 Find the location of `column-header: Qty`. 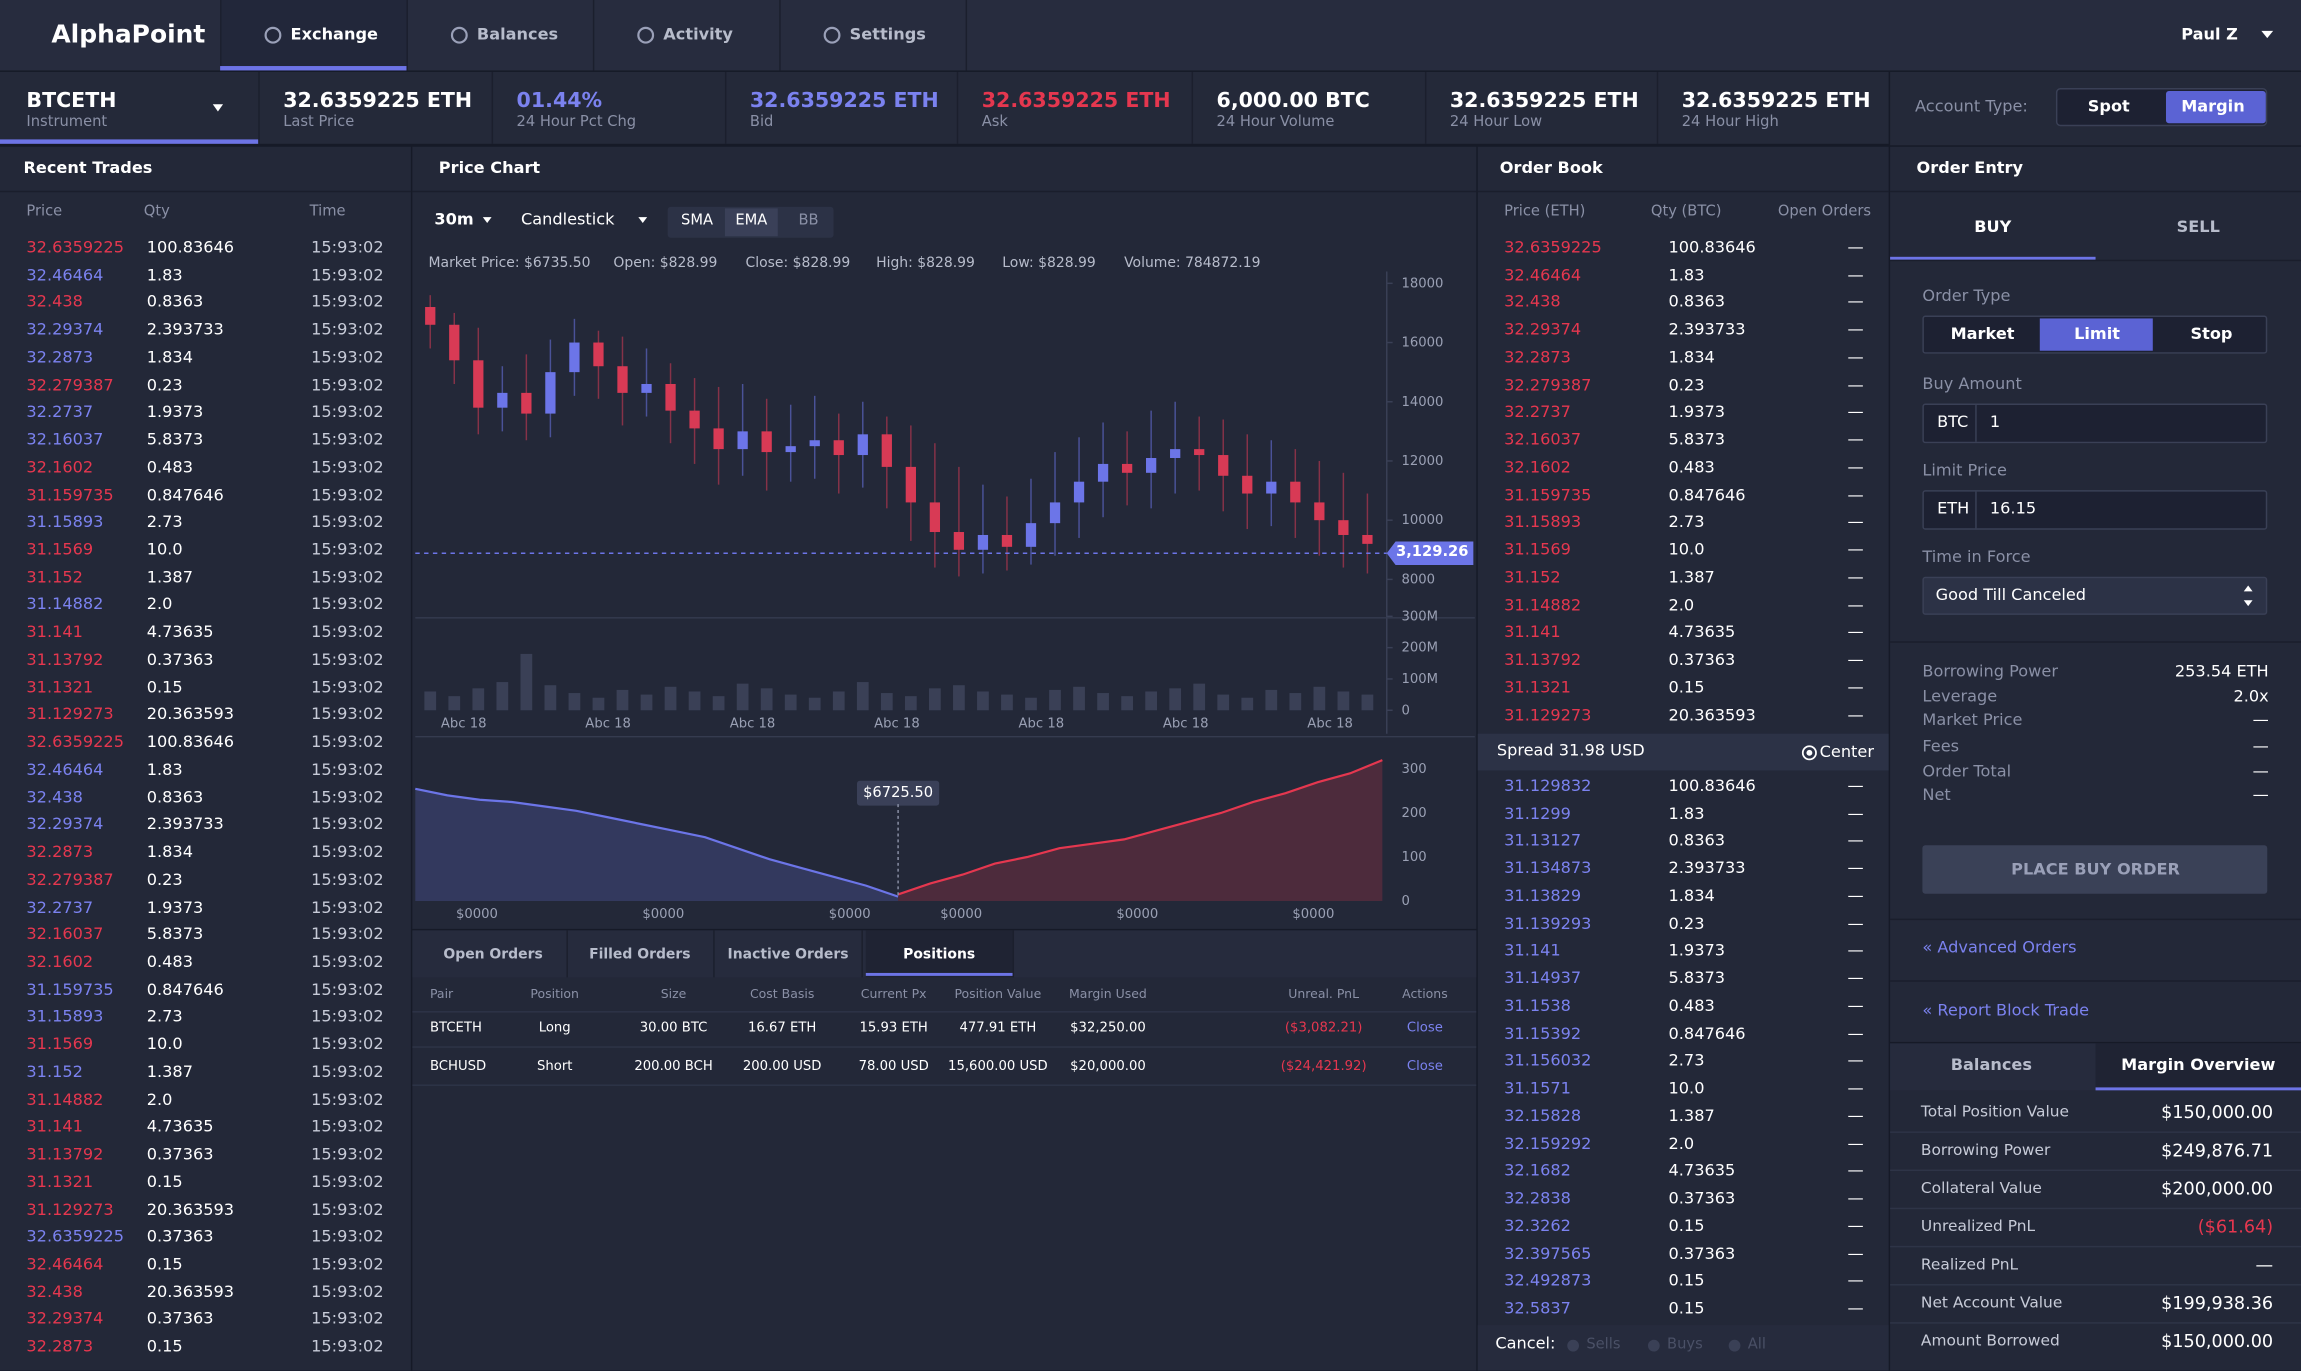

column-header: Qty is located at coordinates (156, 212).